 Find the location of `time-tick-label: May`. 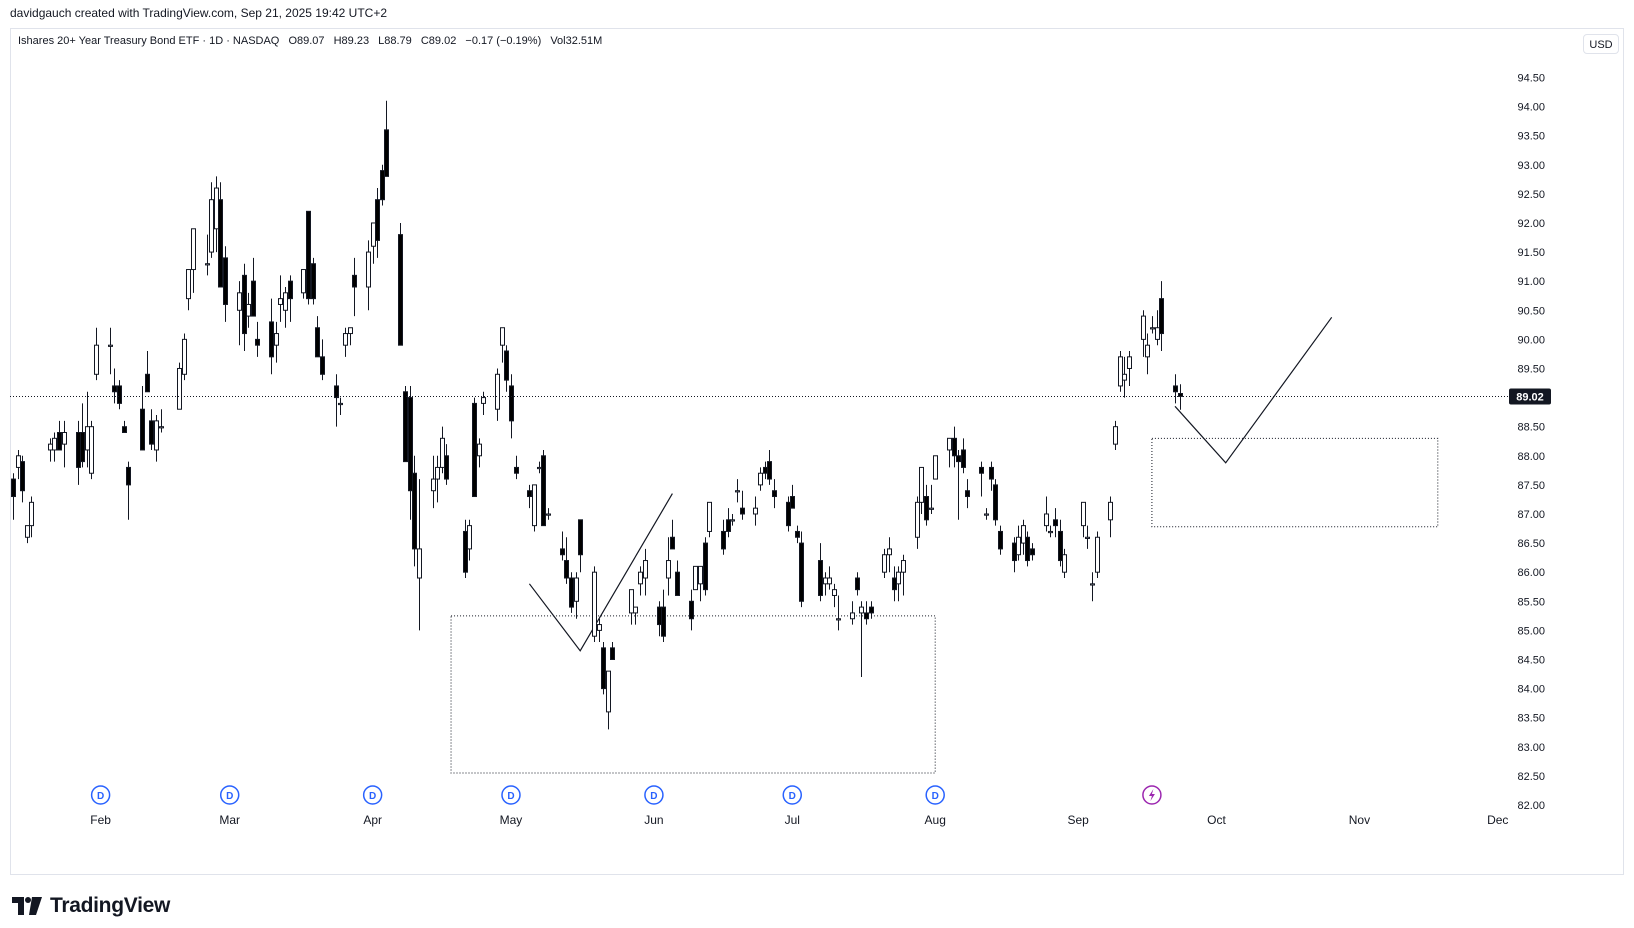

time-tick-label: May is located at coordinates (511, 820).